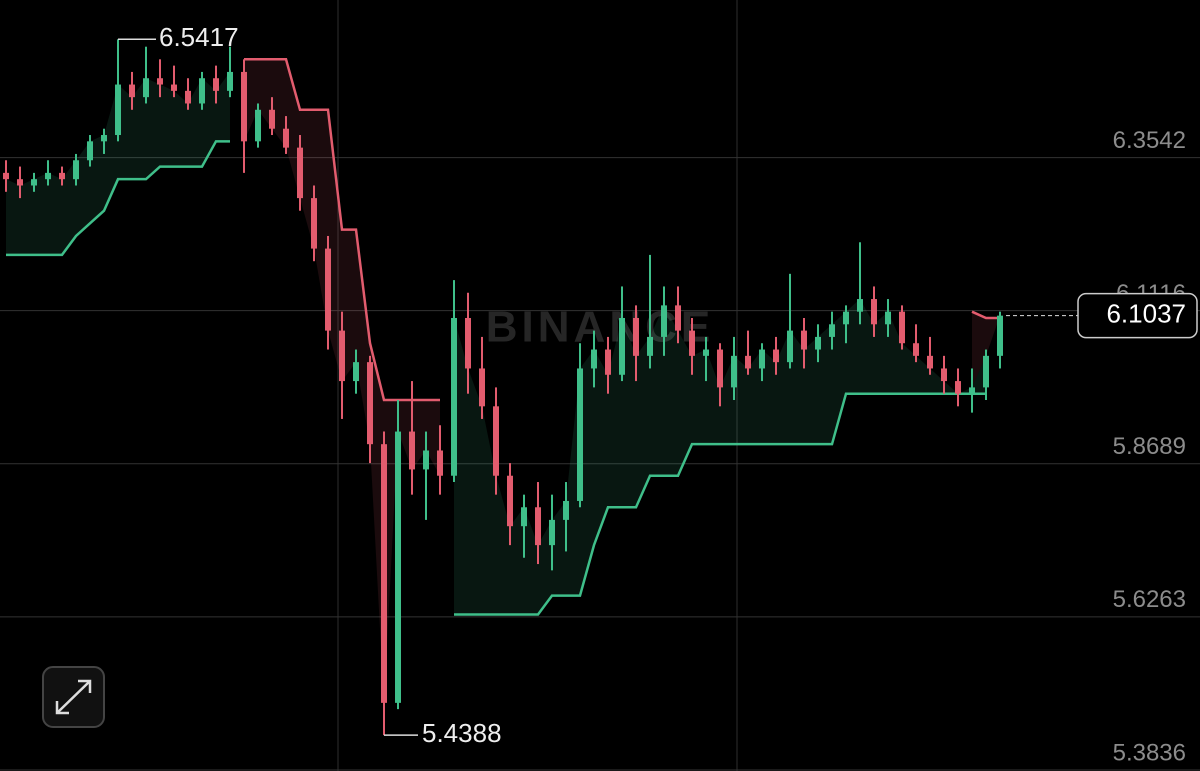 The height and width of the screenshot is (771, 1200). Describe the element at coordinates (1149, 446) in the screenshot. I see `y-tick-label: 5.8689` at that location.